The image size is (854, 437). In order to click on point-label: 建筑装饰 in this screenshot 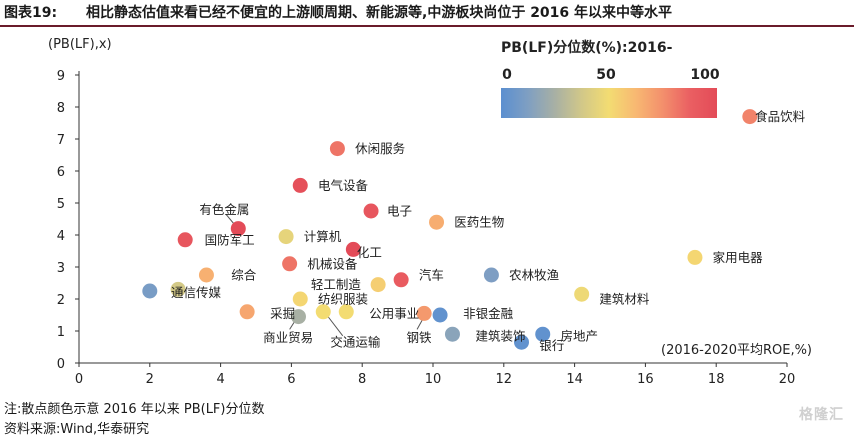, I will do `click(500, 335)`.